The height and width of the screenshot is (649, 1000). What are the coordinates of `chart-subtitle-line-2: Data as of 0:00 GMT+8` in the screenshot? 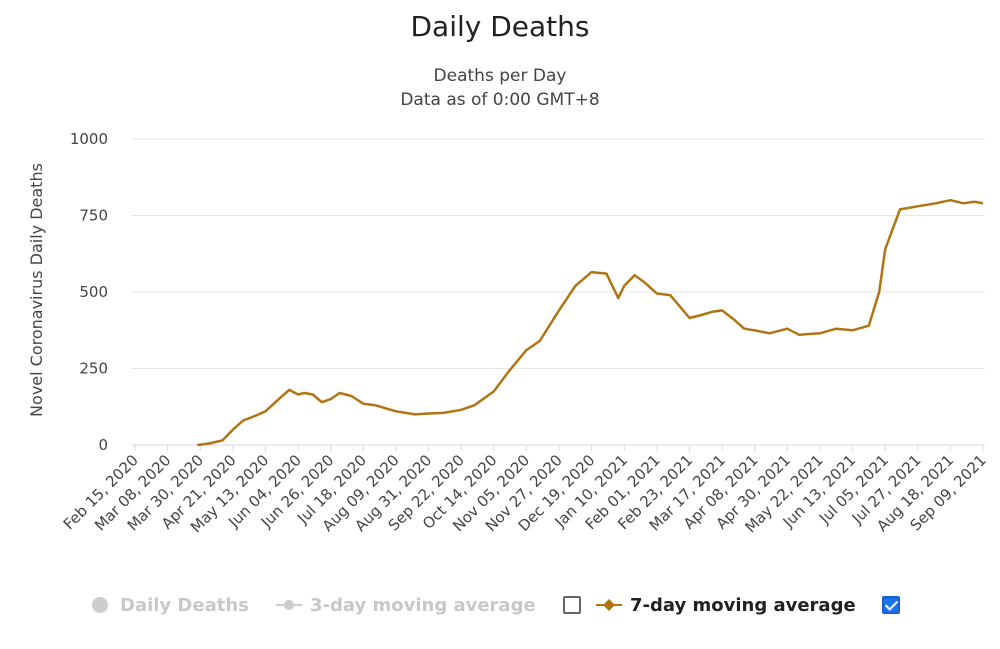 It's located at (500, 100).